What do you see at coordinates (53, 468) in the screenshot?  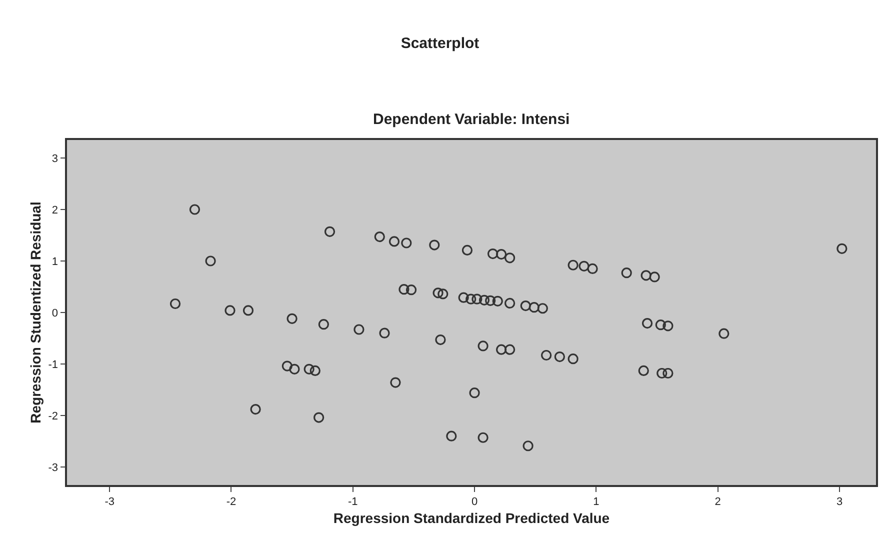 I see `y-tick-label: -3` at bounding box center [53, 468].